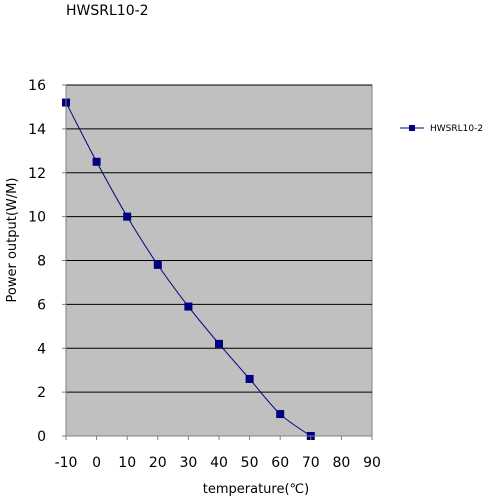  Describe the element at coordinates (372, 463) in the screenshot. I see `x-tick-label: 90` at that location.